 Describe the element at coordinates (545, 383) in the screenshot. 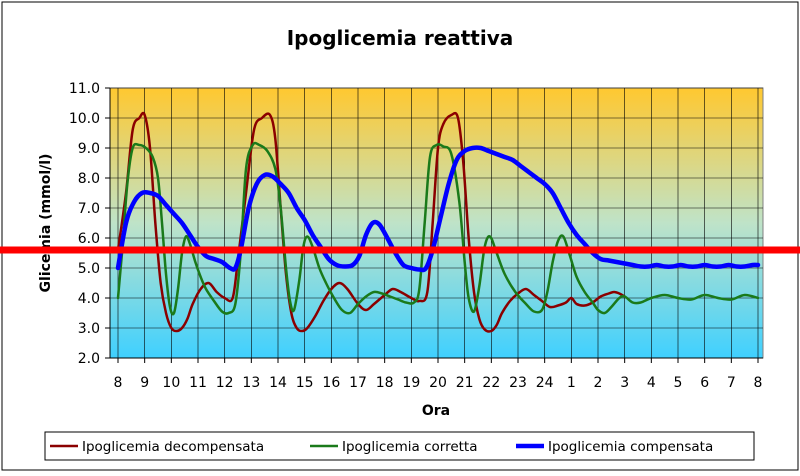

I see `x-tick-label: 24` at that location.